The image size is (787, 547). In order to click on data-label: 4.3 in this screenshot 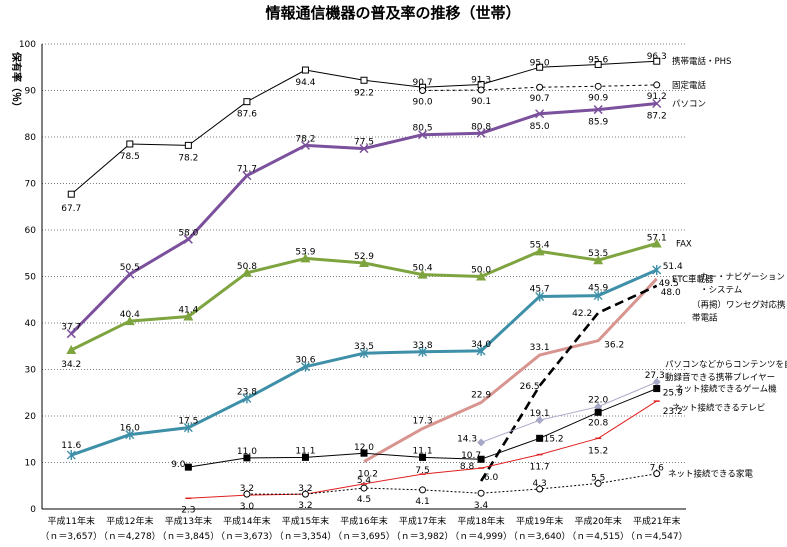, I will do `click(539, 484)`.